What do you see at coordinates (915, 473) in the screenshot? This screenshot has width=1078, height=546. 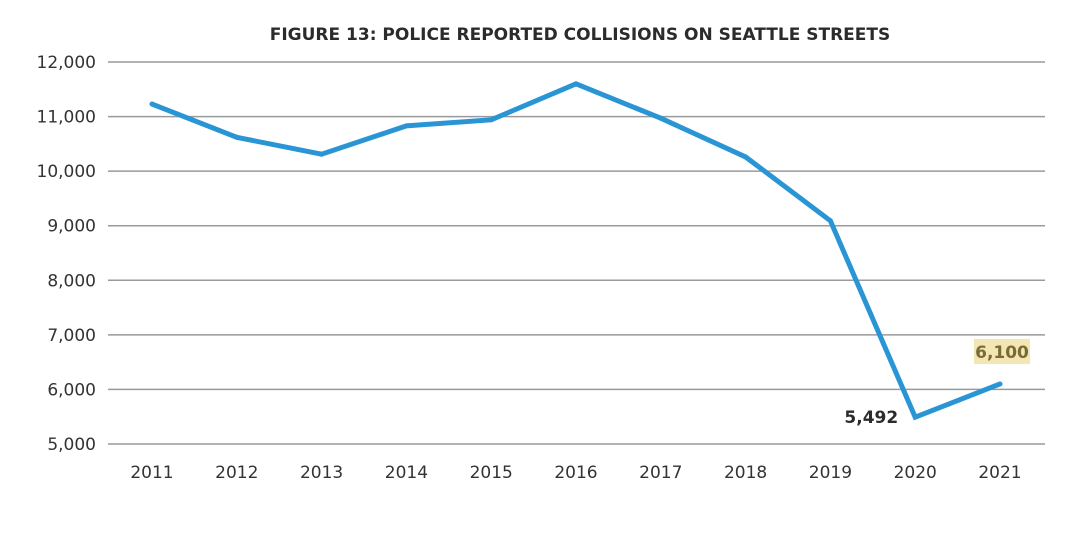 I see `x-tick-label: 2020` at bounding box center [915, 473].